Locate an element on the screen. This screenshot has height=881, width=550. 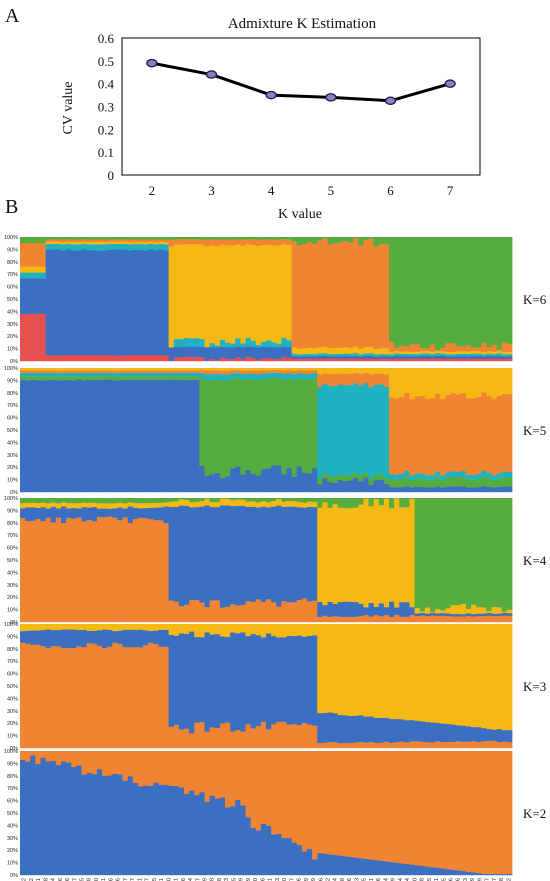
sample-id-label: 152 is located at coordinates (25, 879).